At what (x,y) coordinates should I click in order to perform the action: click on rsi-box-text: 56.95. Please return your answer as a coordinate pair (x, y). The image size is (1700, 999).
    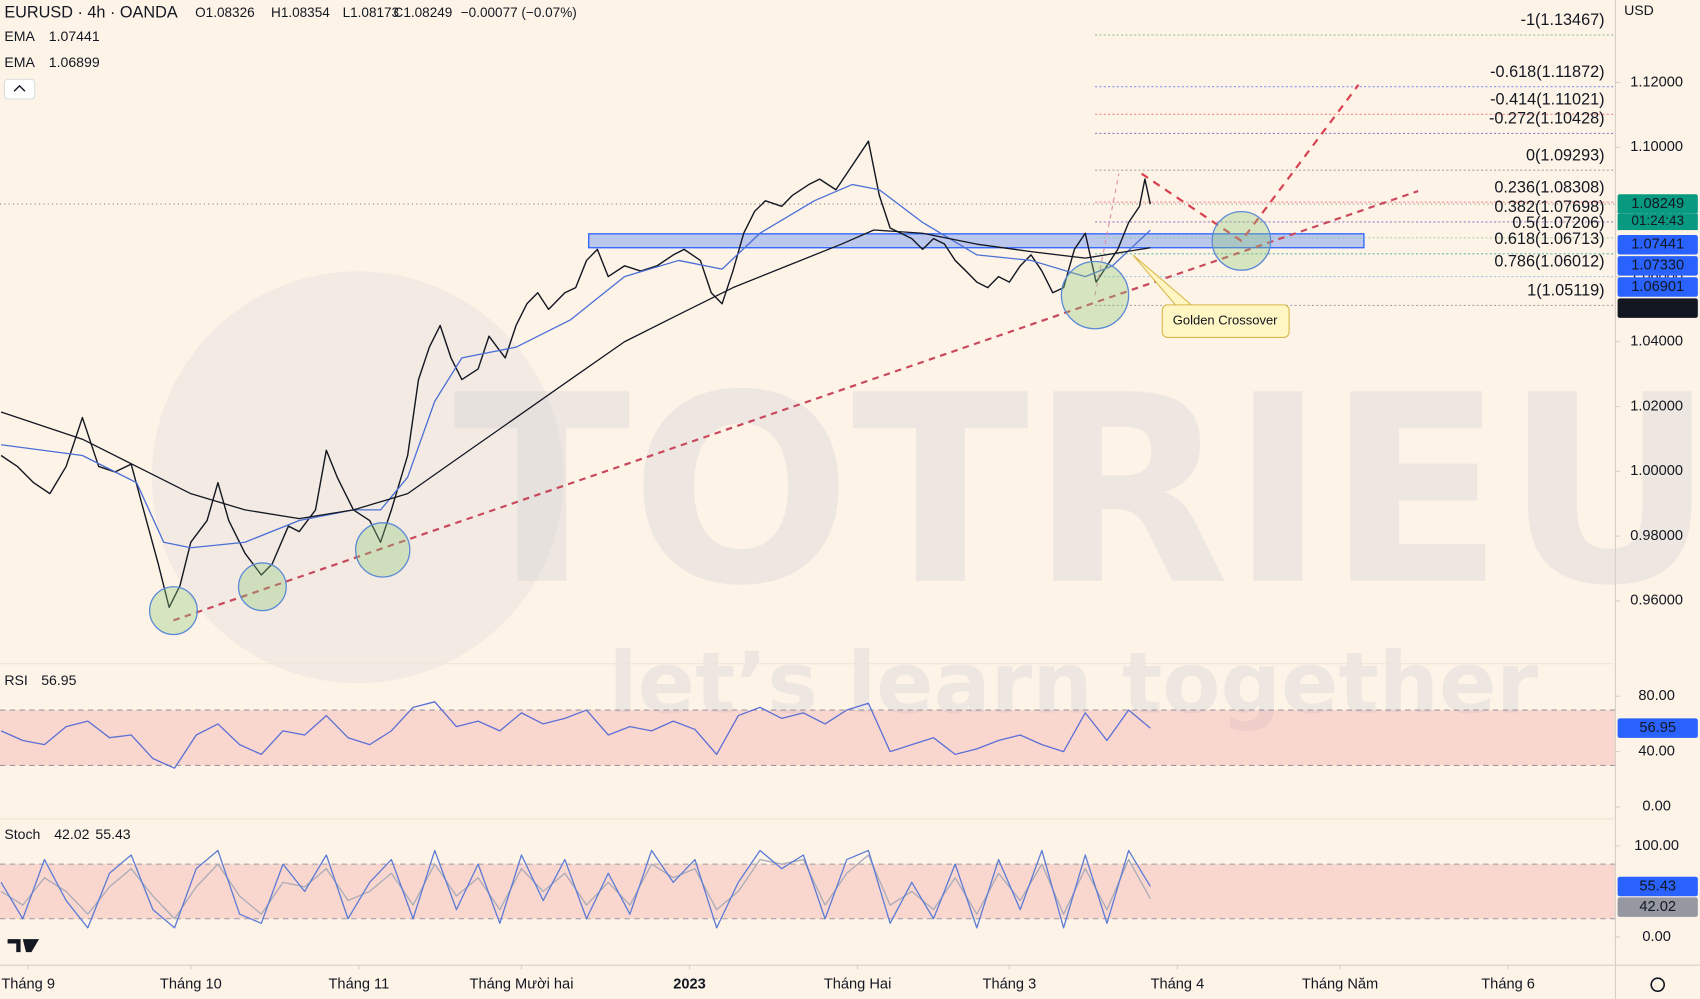
    Looking at the image, I should click on (1657, 728).